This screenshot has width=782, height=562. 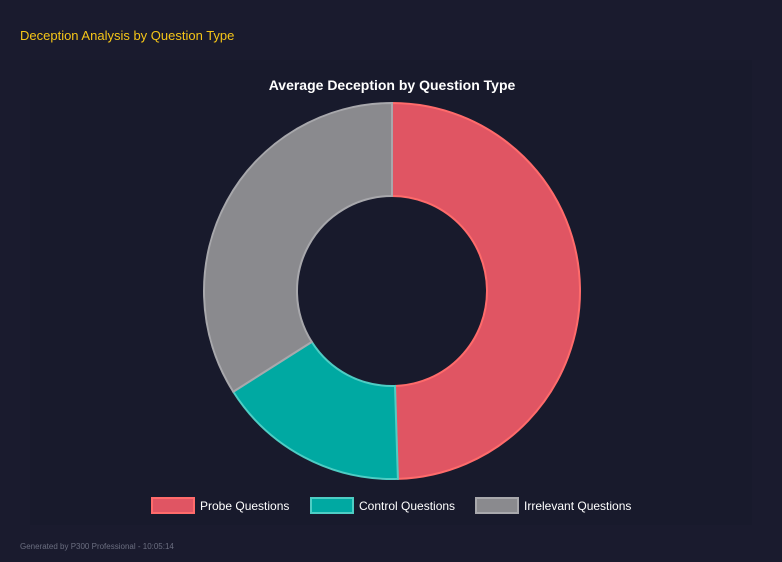 What do you see at coordinates (244, 506) in the screenshot?
I see `legend-label: Probe Questions` at bounding box center [244, 506].